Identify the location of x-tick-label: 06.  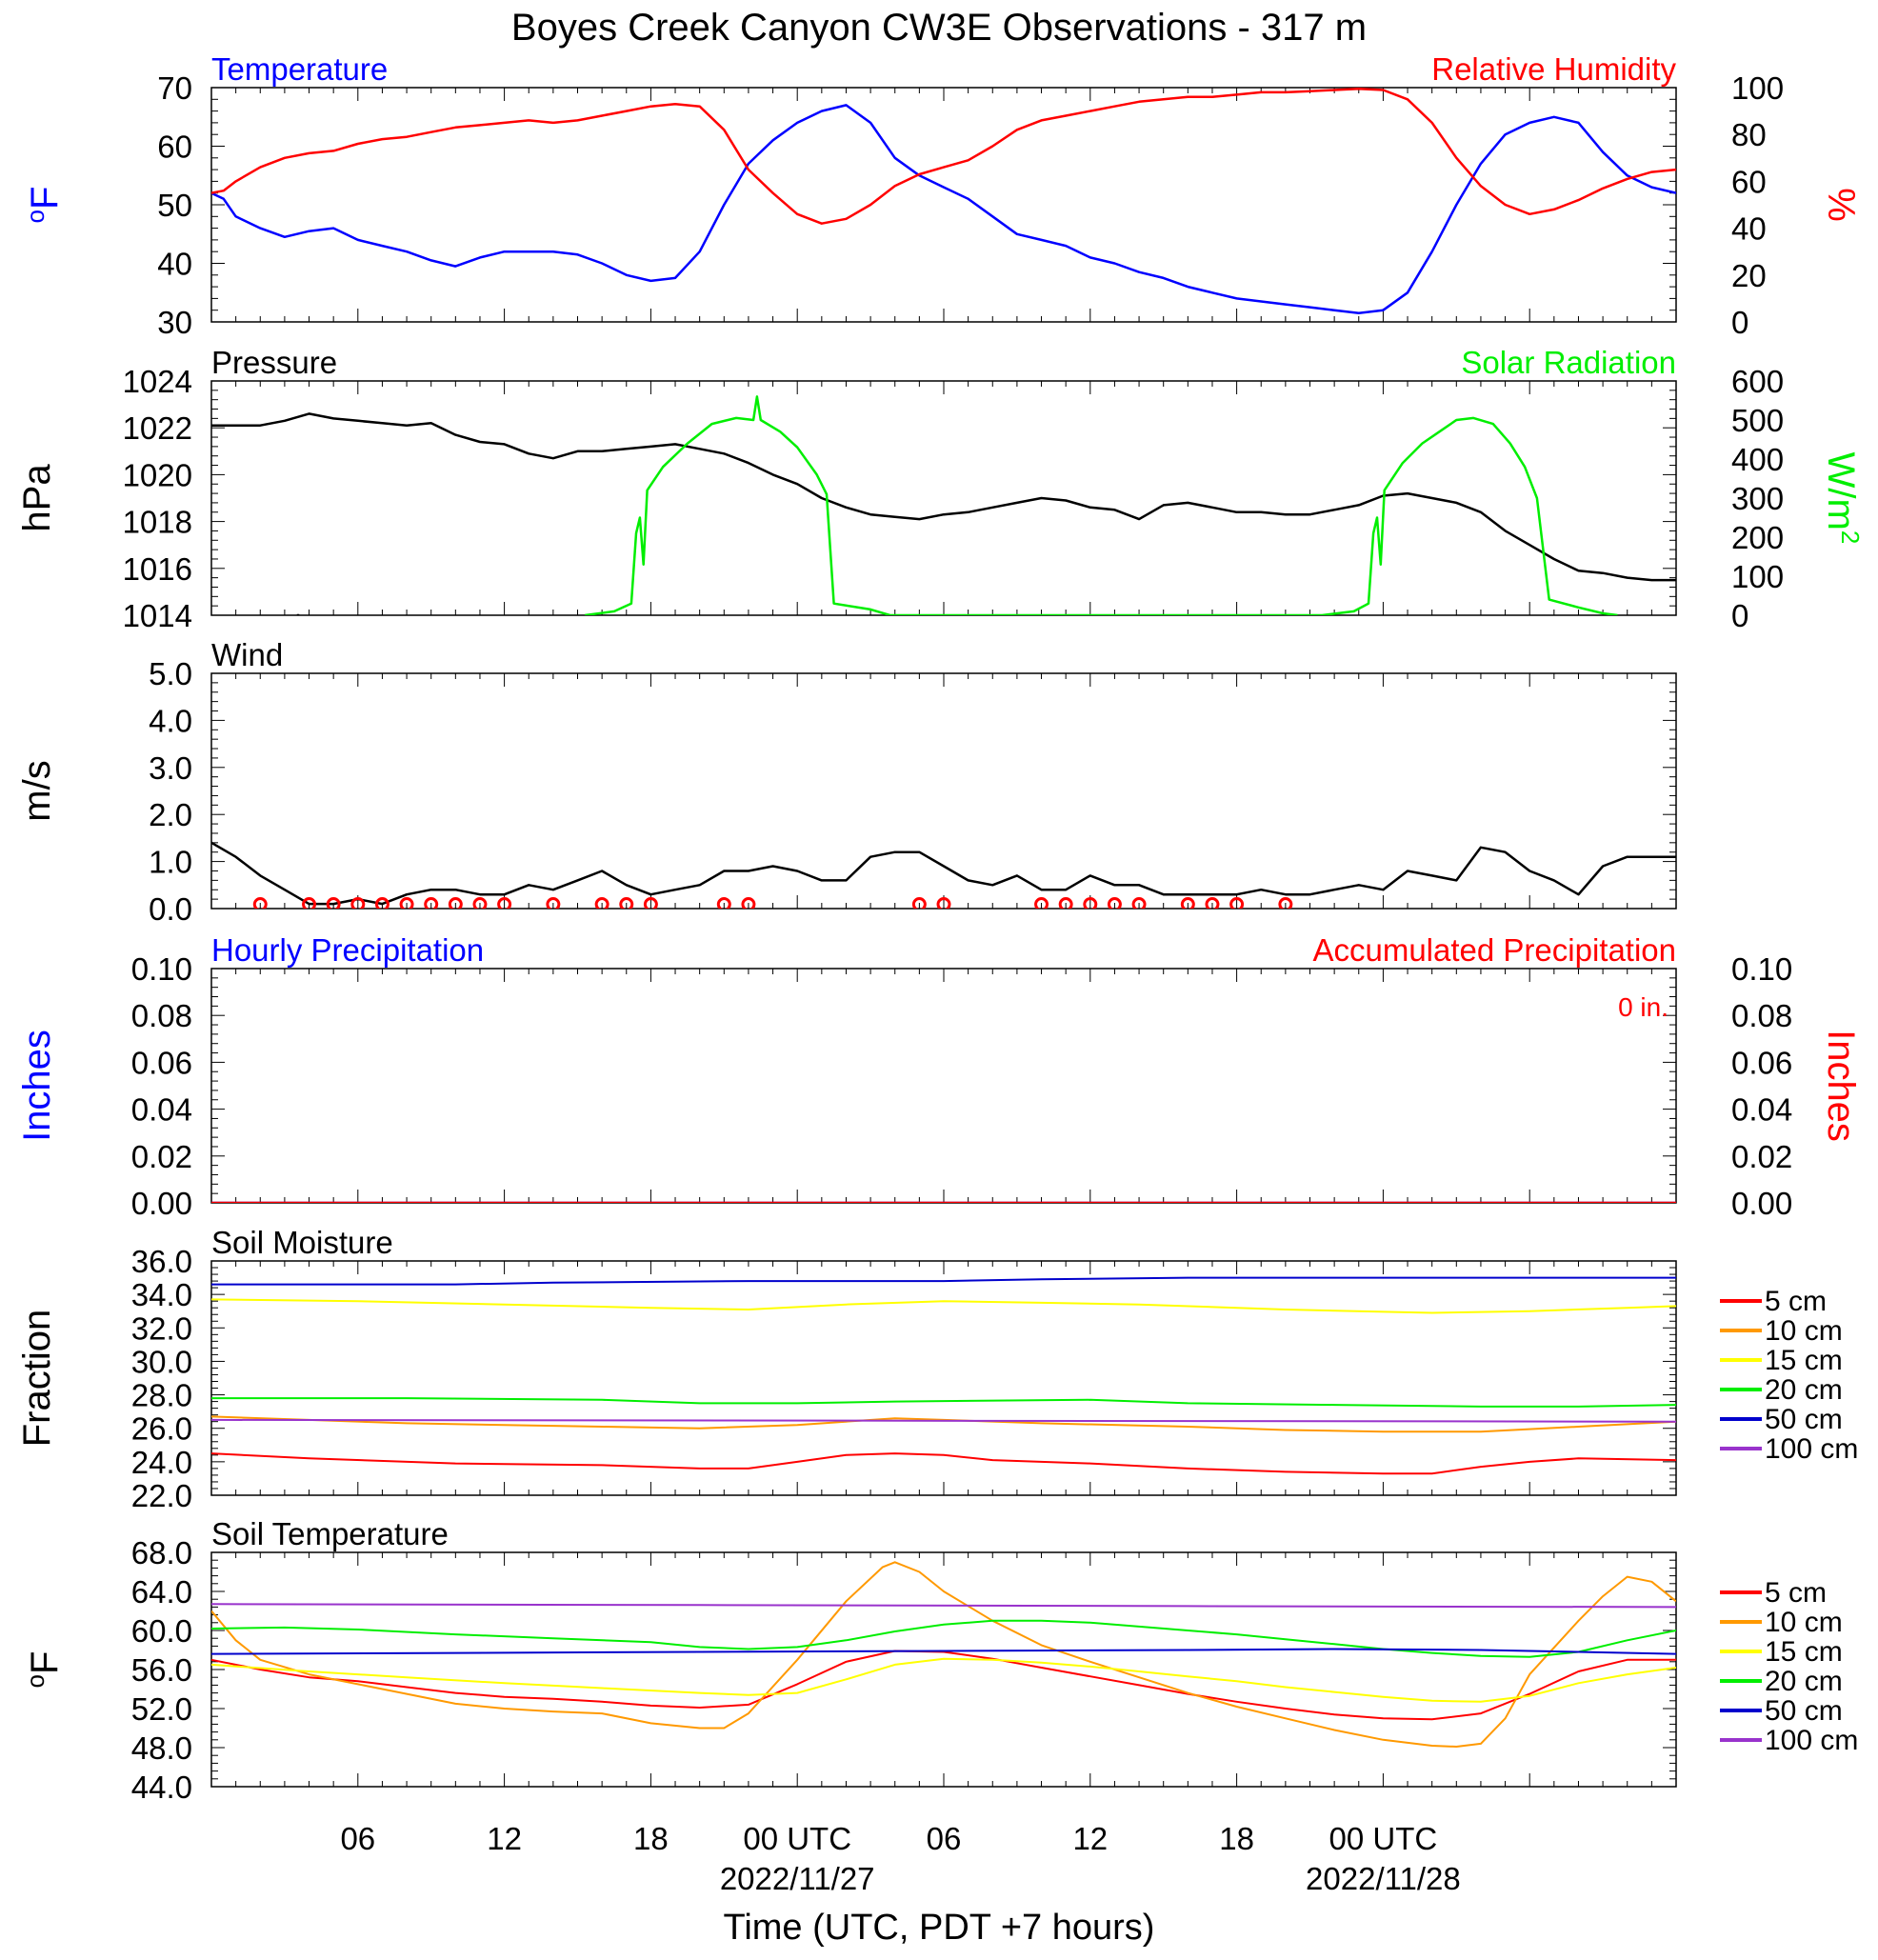
(944, 1838).